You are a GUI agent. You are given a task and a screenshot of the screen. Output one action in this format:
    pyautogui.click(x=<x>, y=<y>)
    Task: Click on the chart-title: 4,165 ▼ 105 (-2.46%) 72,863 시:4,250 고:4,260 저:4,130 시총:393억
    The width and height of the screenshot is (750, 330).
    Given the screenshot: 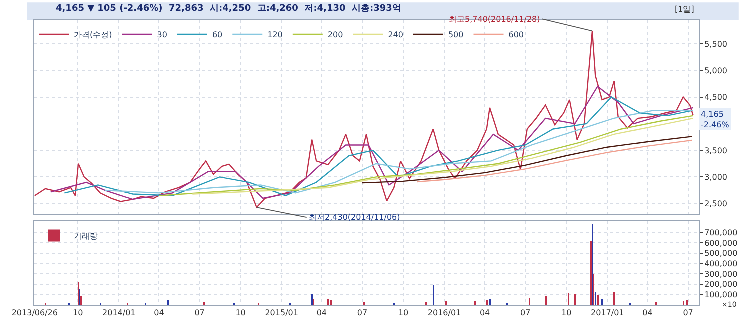 What is the action you would take?
    pyautogui.click(x=229, y=9)
    